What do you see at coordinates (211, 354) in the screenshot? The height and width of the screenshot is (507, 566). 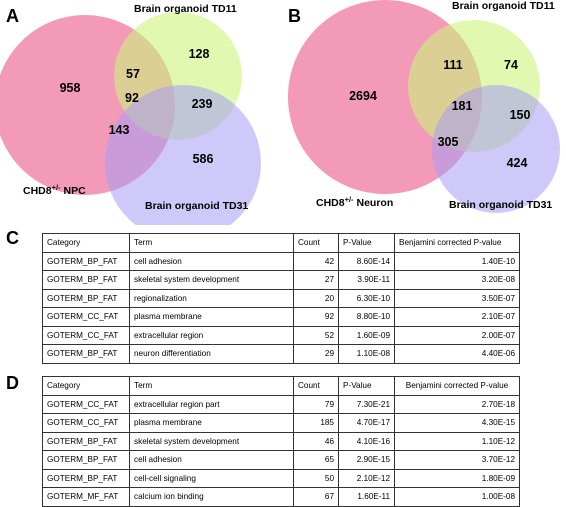 I see `table-cell-term: neuron differentiation` at bounding box center [211, 354].